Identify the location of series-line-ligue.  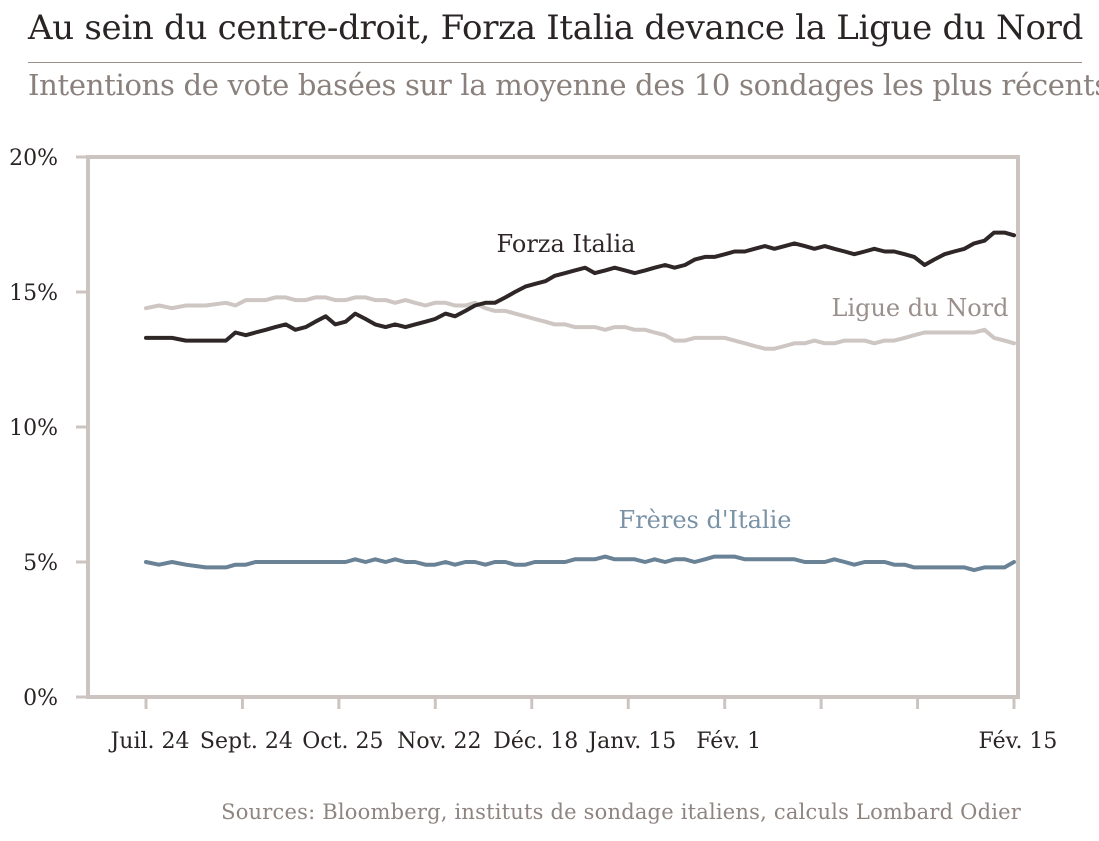
(580, 323).